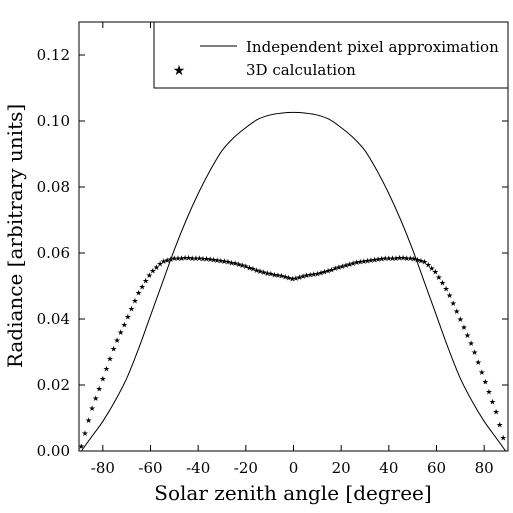 The image size is (513, 513). What do you see at coordinates (246, 468) in the screenshot?
I see `x-tick-label: -20` at bounding box center [246, 468].